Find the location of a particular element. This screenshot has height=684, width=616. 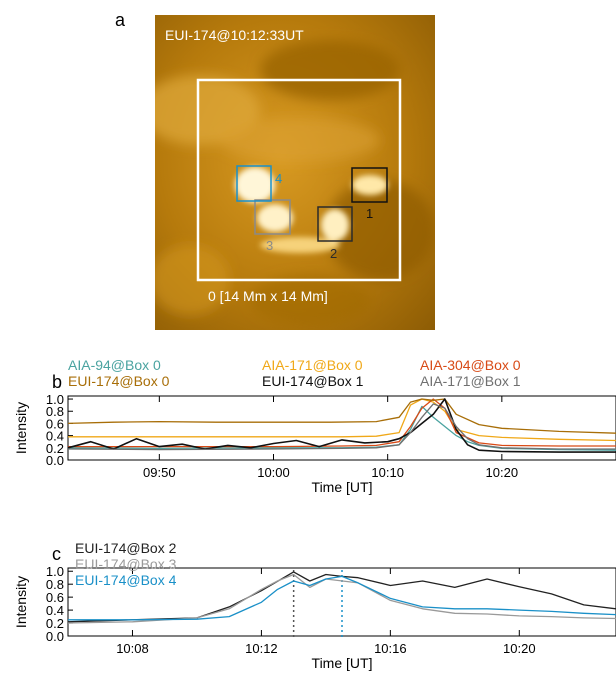

x-tick-label-b: 10:10 is located at coordinates (387, 472).